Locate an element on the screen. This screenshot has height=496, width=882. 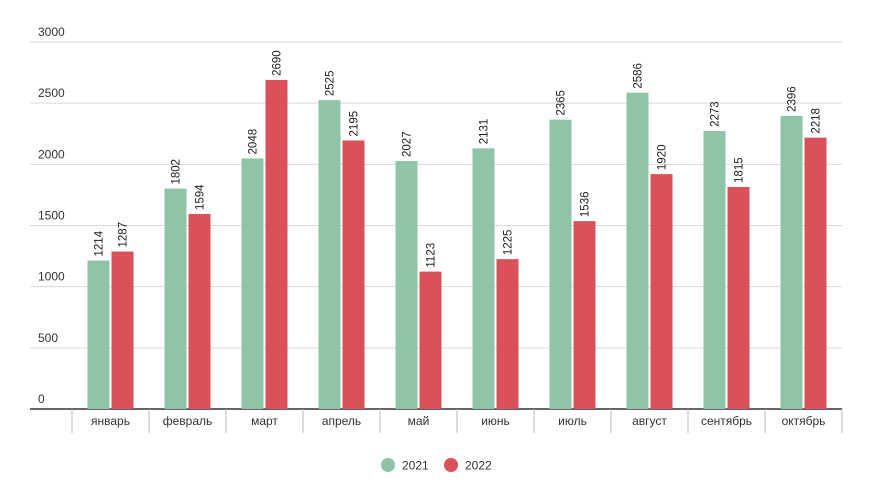
data-label: 2195 is located at coordinates (355, 124).